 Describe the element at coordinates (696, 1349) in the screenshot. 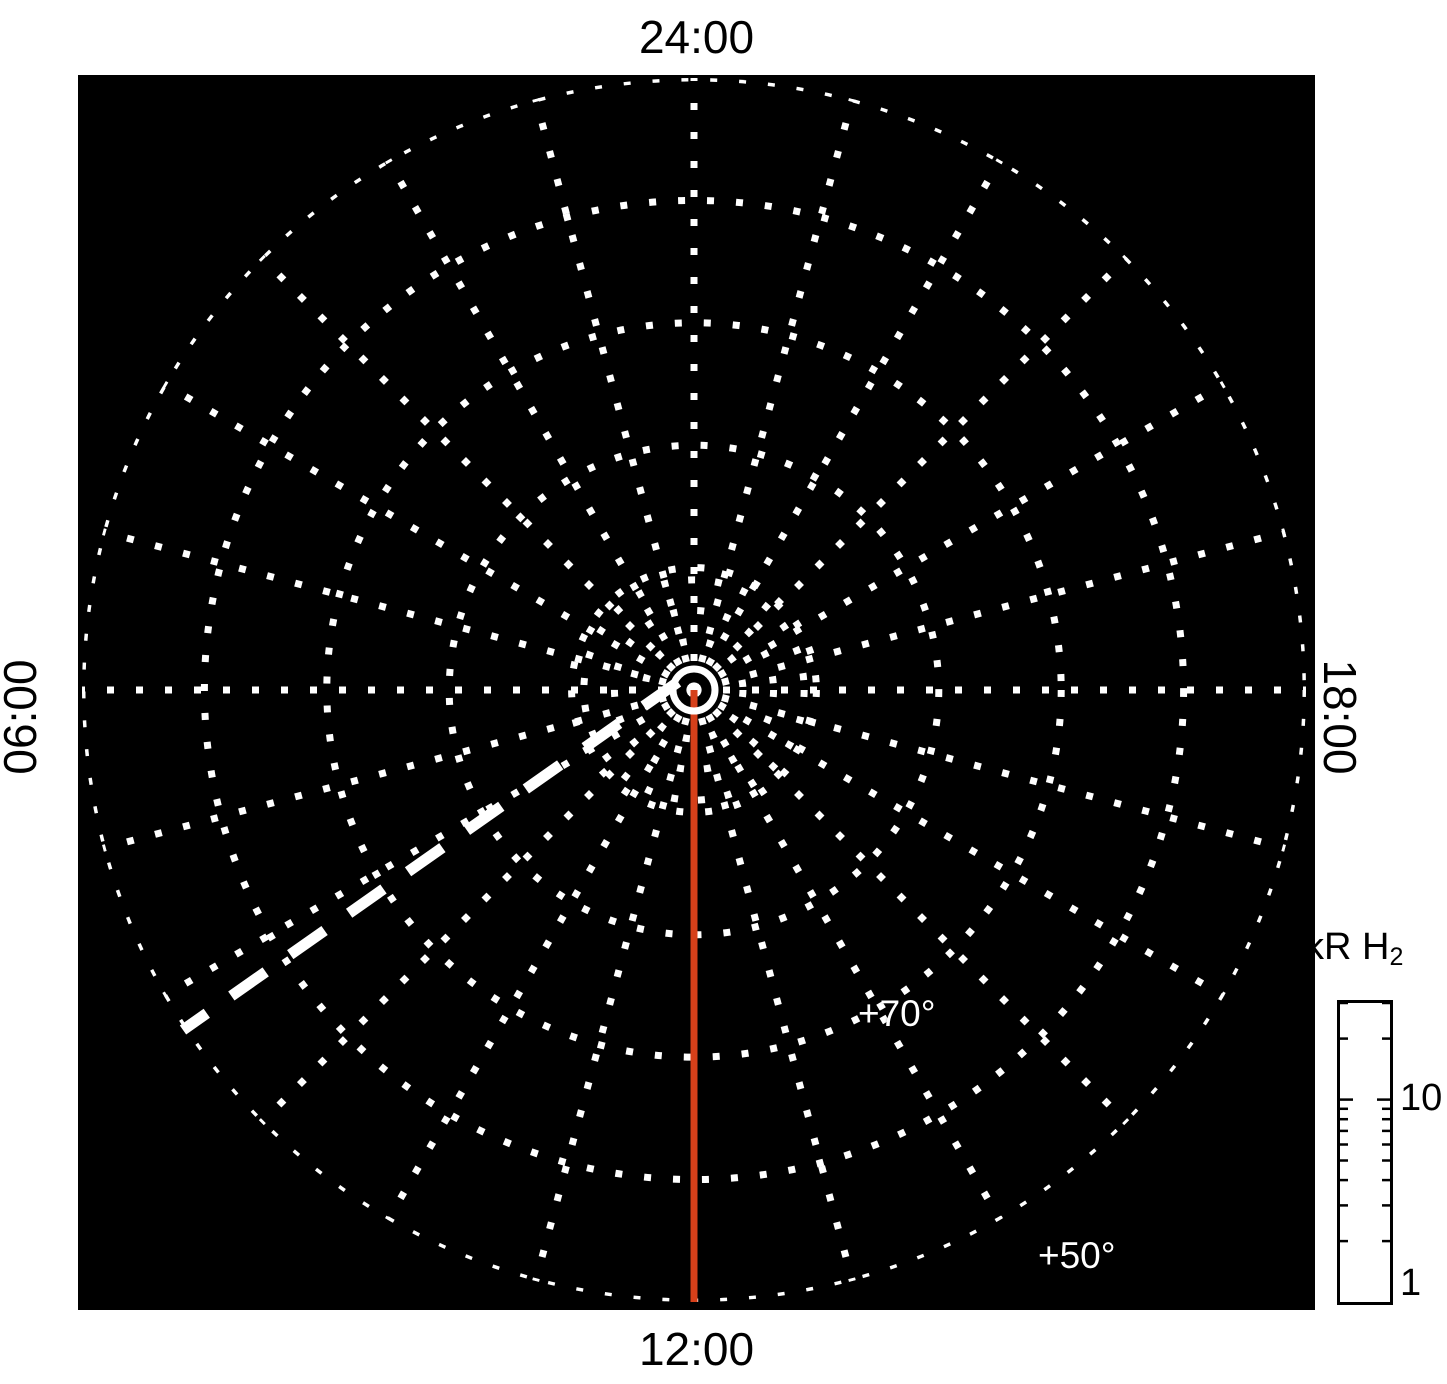

I see `axis-label-bottom-1200: 12:00` at that location.